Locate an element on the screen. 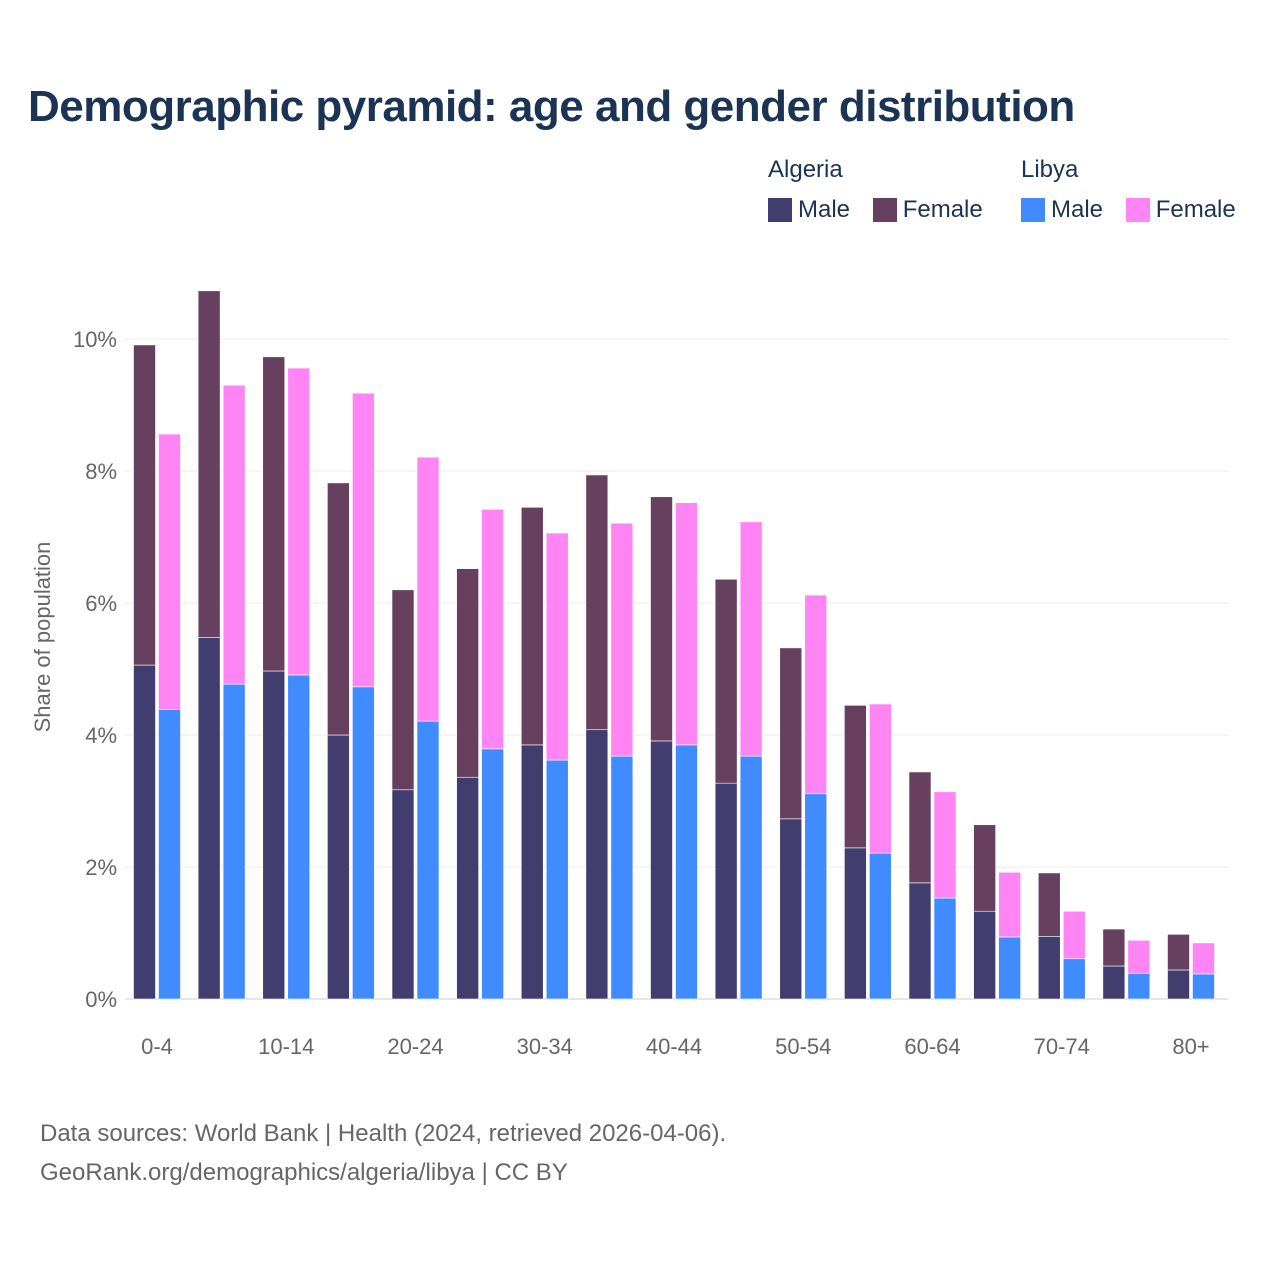  bar-libya-female-80+ is located at coordinates (1203, 958).